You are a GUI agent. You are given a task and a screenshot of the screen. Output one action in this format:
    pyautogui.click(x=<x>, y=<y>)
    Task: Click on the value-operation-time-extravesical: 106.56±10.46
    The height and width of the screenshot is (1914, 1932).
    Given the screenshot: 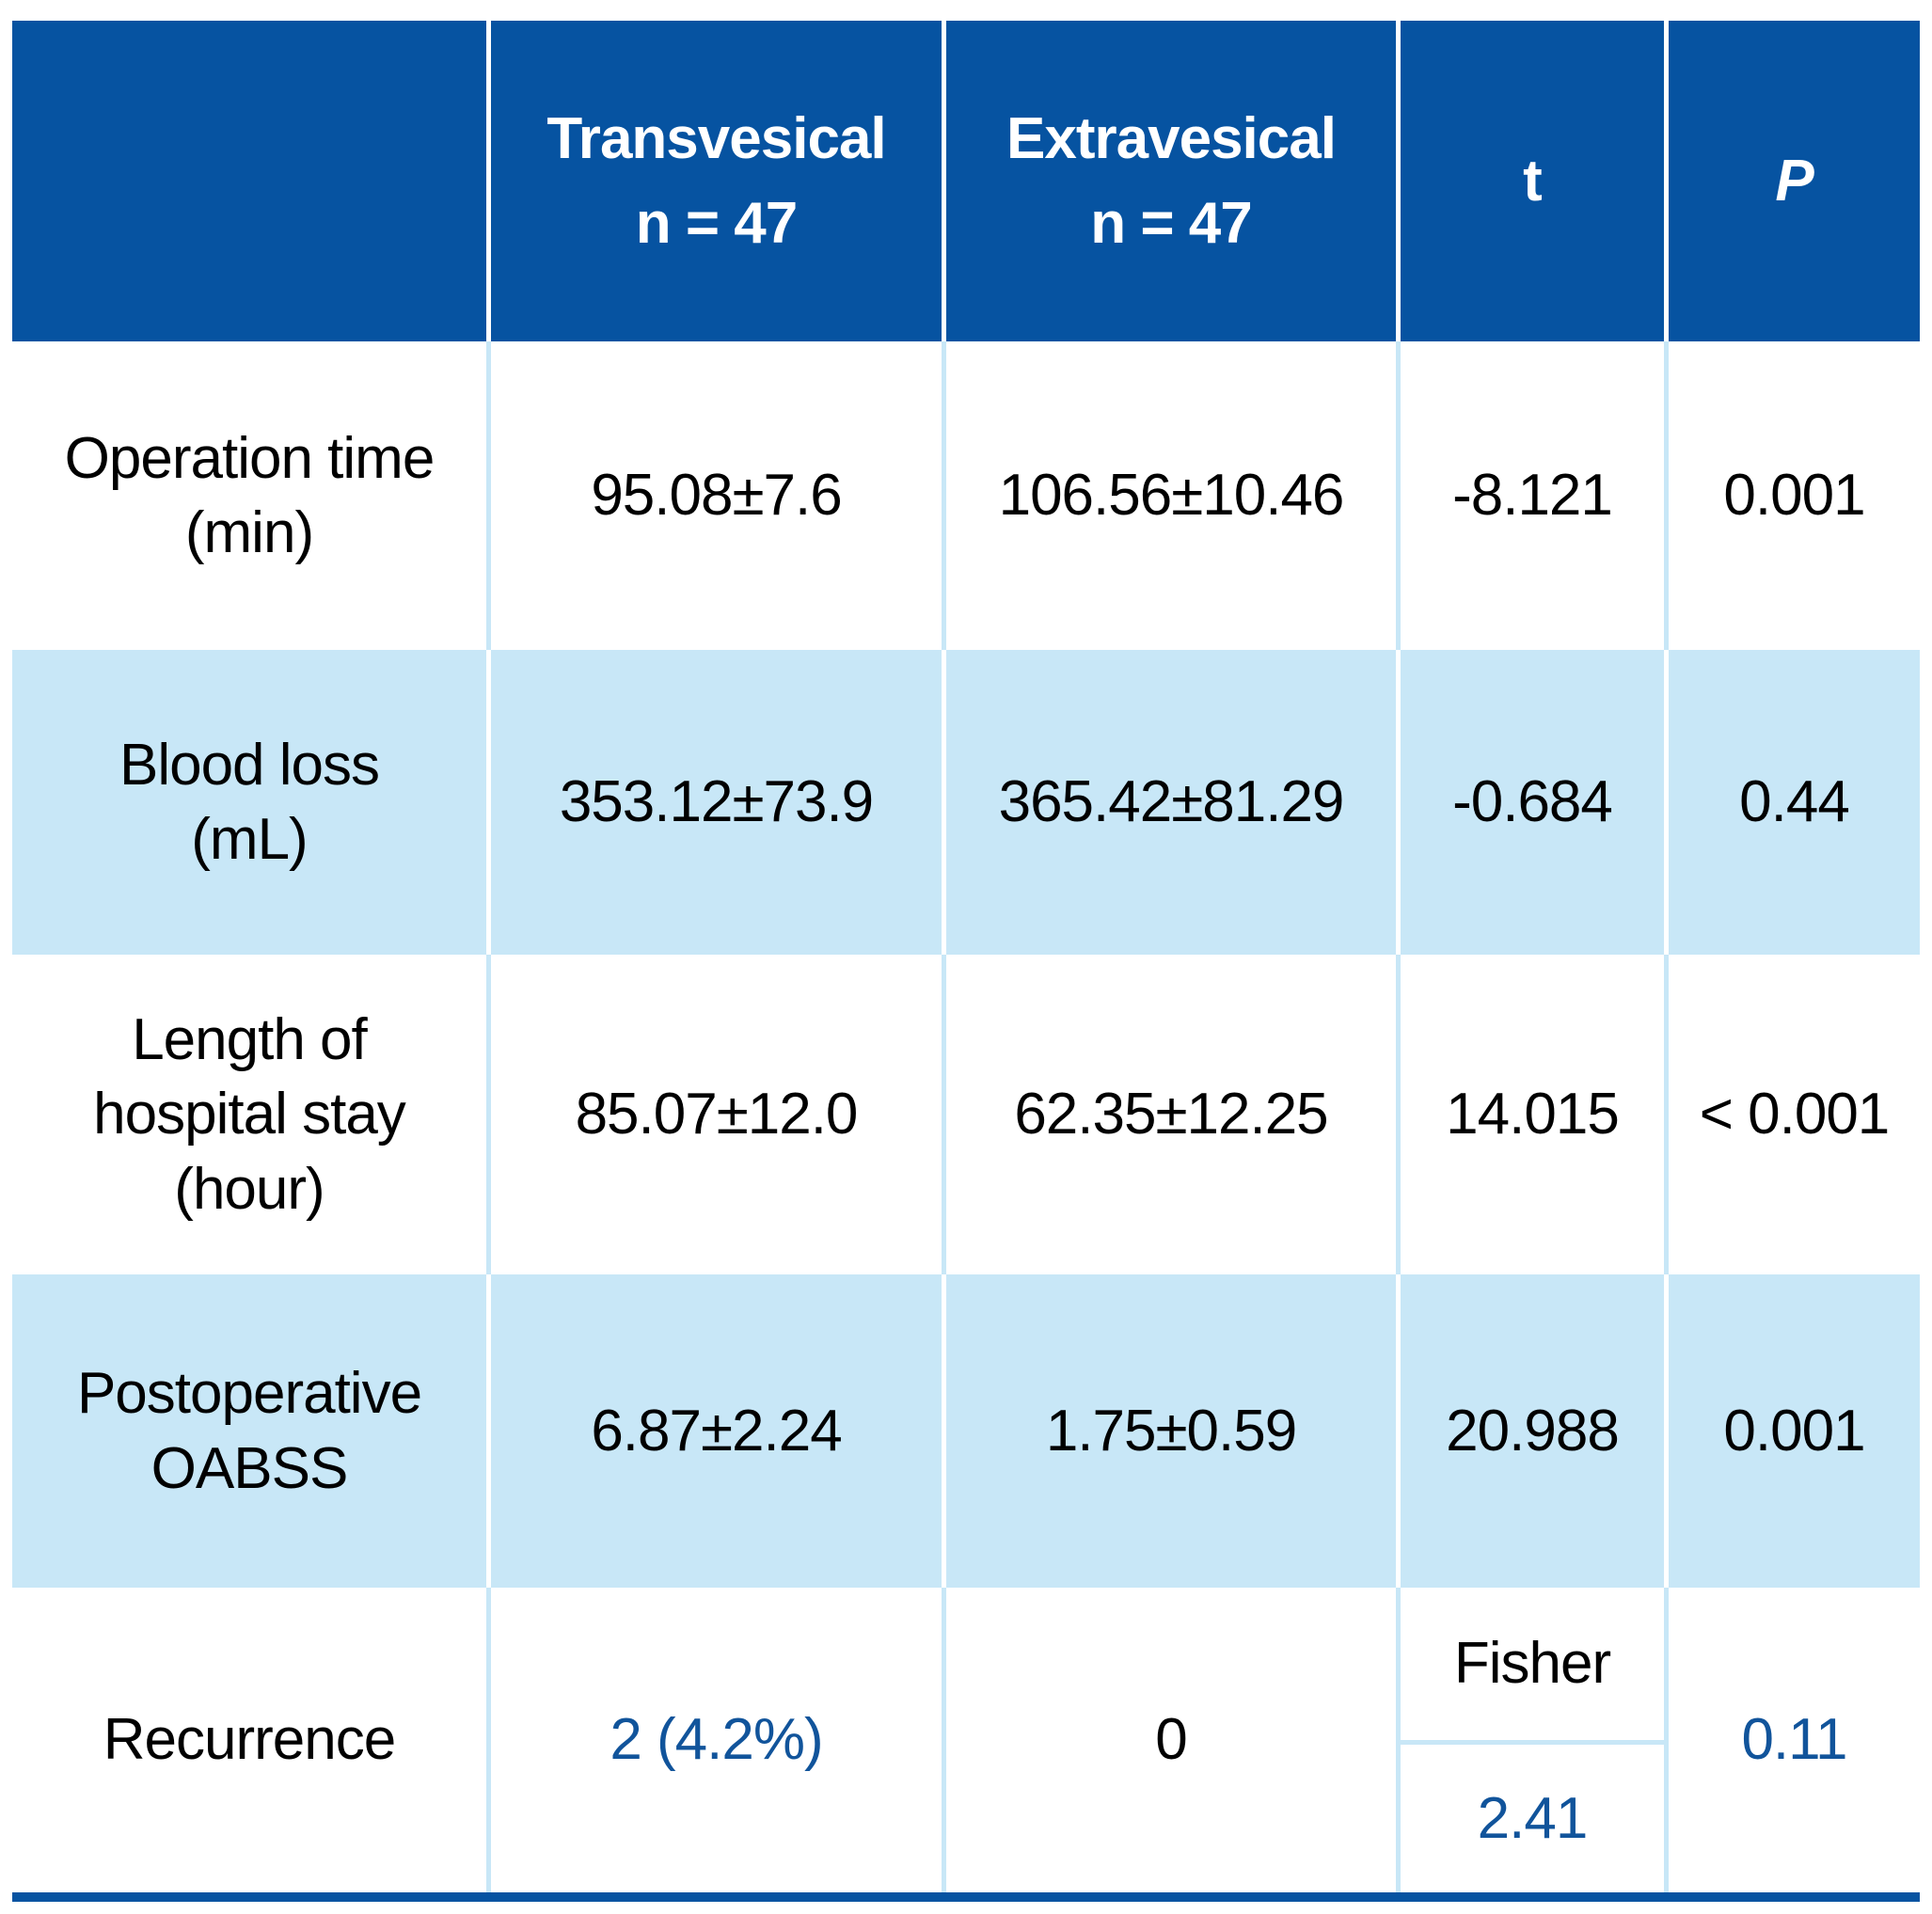 What is the action you would take?
    pyautogui.click(x=1169, y=496)
    